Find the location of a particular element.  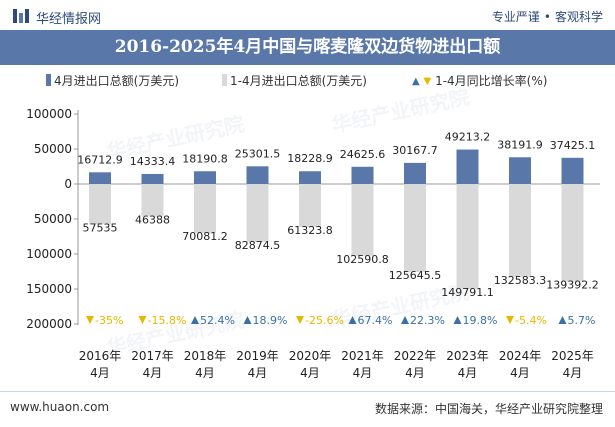

data-label-april: 49213.2 is located at coordinates (468, 137).